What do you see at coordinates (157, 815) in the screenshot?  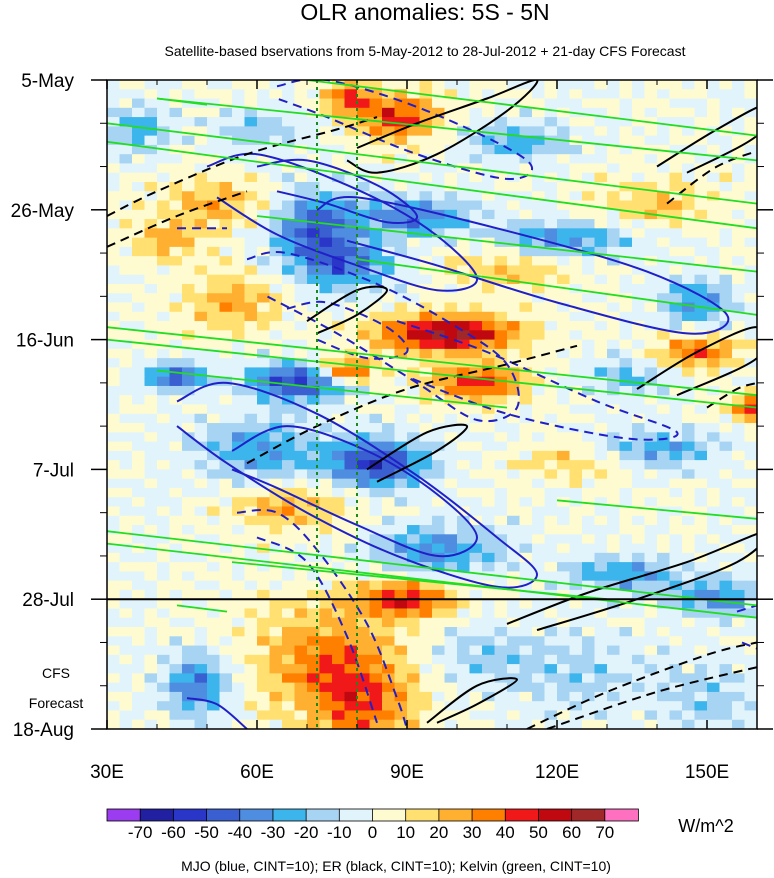 I see `colorbar-swatch` at bounding box center [157, 815].